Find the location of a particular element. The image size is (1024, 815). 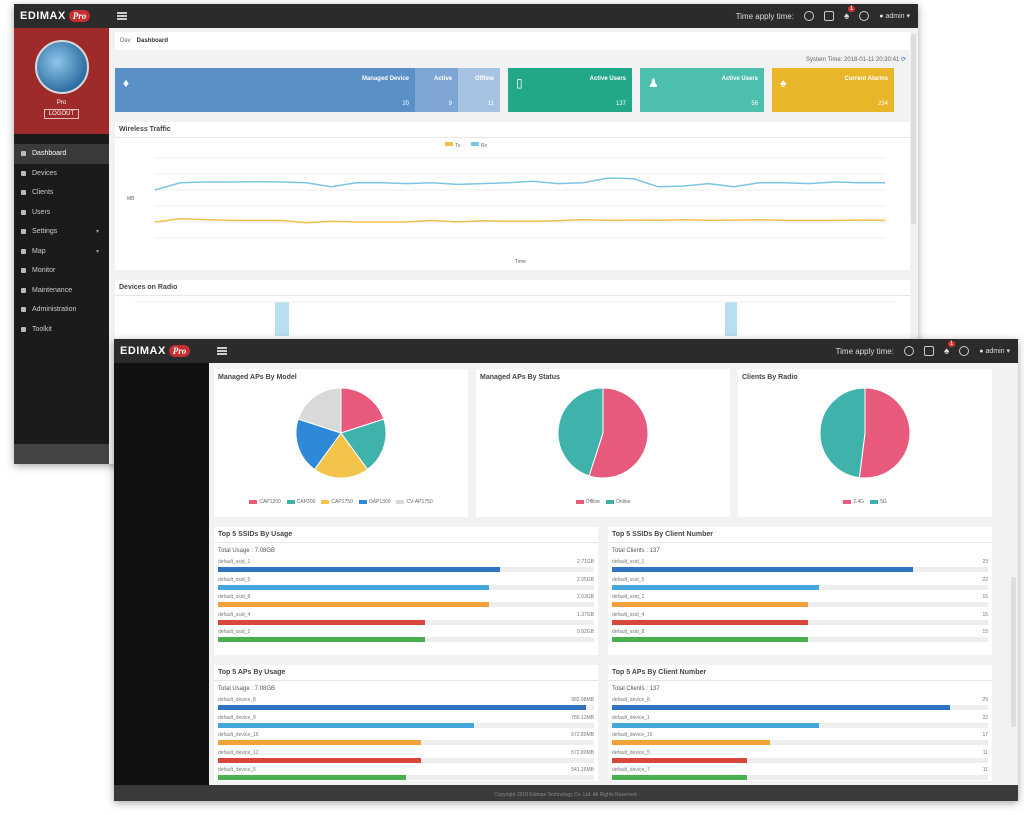

bar-item: default_ssid_8 15 is located at coordinates (800, 635).